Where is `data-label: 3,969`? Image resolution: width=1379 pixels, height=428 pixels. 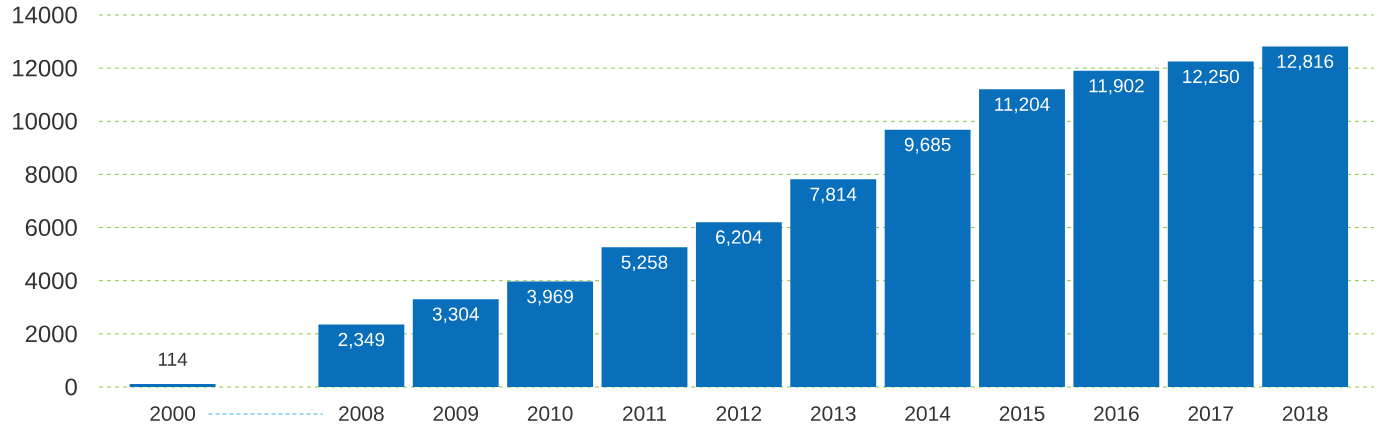
data-label: 3,969 is located at coordinates (550, 297).